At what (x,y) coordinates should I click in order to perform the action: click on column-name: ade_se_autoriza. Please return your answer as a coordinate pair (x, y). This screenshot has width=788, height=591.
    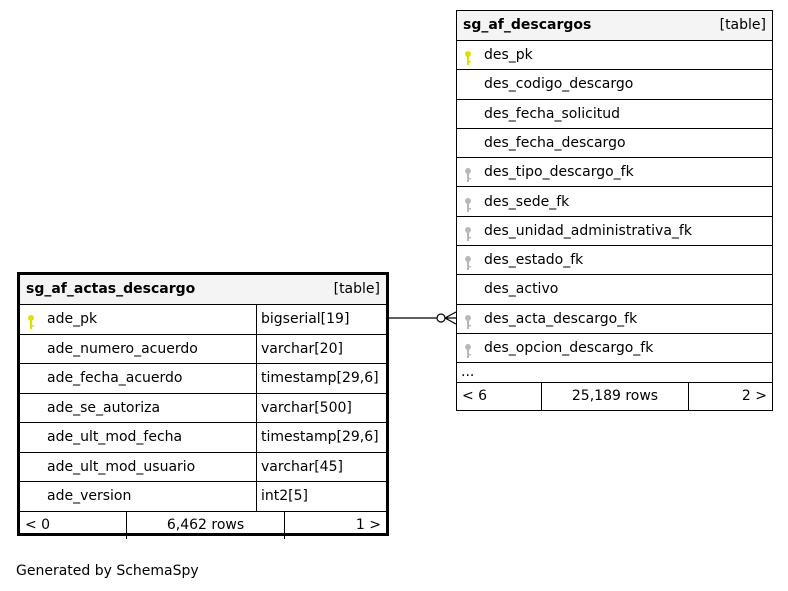
    Looking at the image, I should click on (104, 407).